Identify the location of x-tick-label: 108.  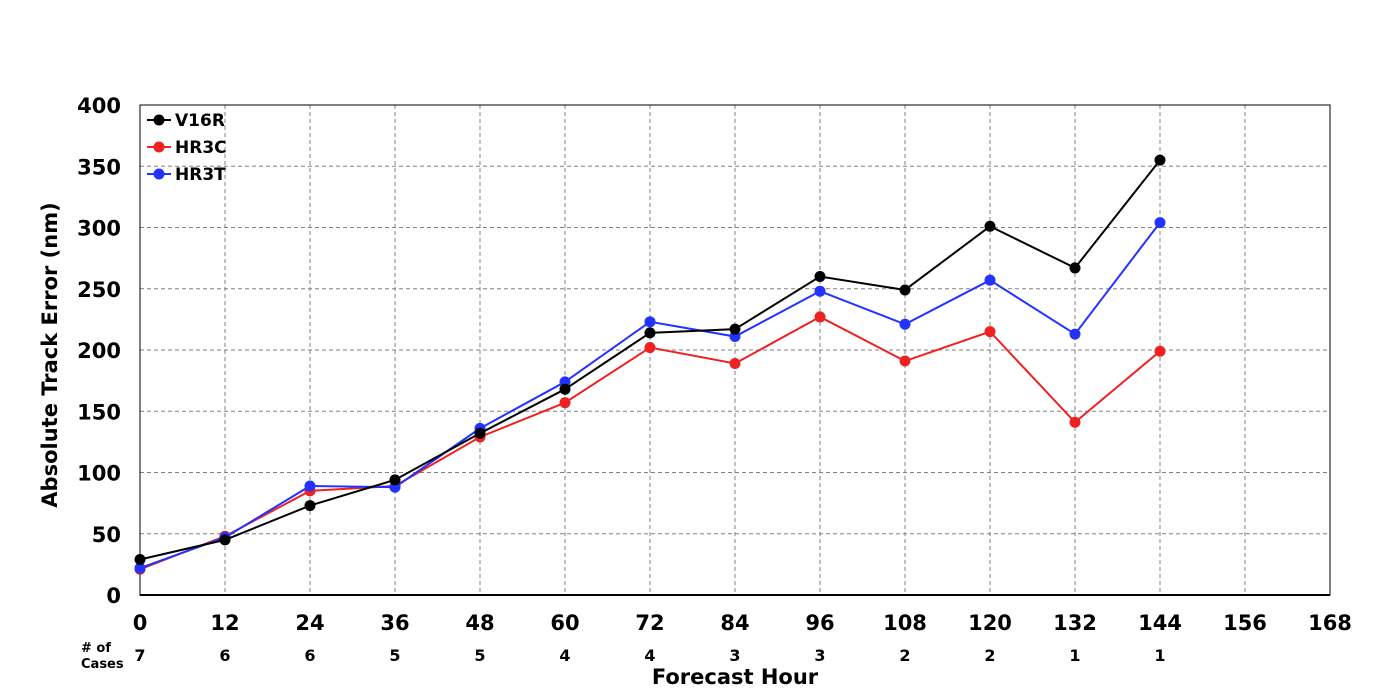
(905, 623).